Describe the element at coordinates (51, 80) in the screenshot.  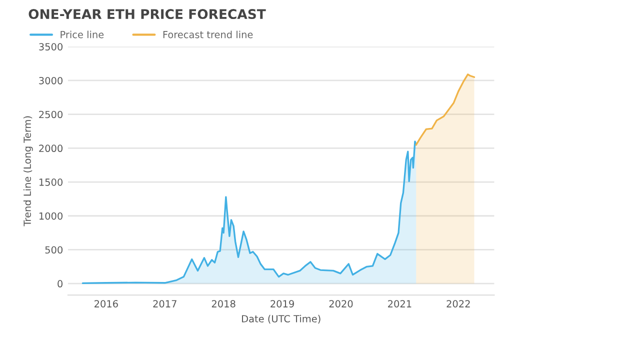
I see `y-tick-label: 3000` at that location.